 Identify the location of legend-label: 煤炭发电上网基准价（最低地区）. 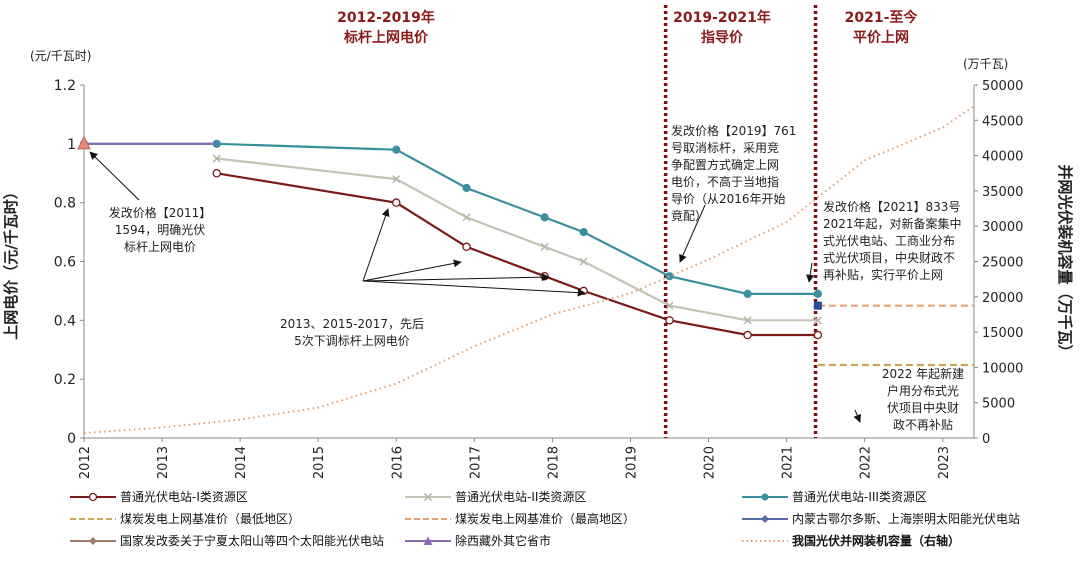
(210, 519).